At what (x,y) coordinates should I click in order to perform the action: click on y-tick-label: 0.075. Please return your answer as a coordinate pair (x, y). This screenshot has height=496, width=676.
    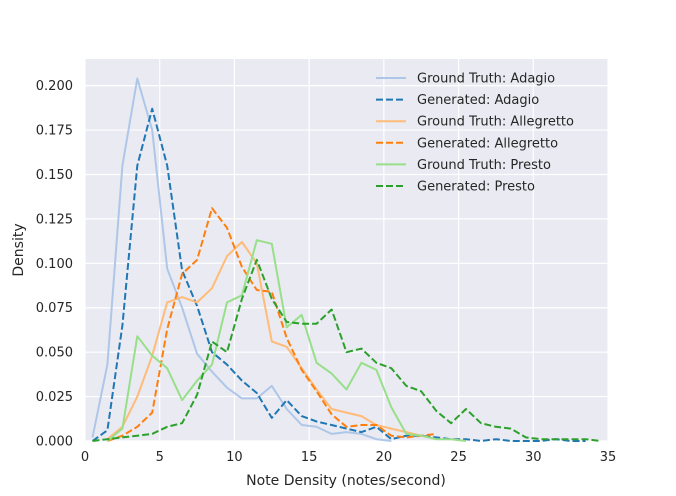
    Looking at the image, I should click on (54, 308).